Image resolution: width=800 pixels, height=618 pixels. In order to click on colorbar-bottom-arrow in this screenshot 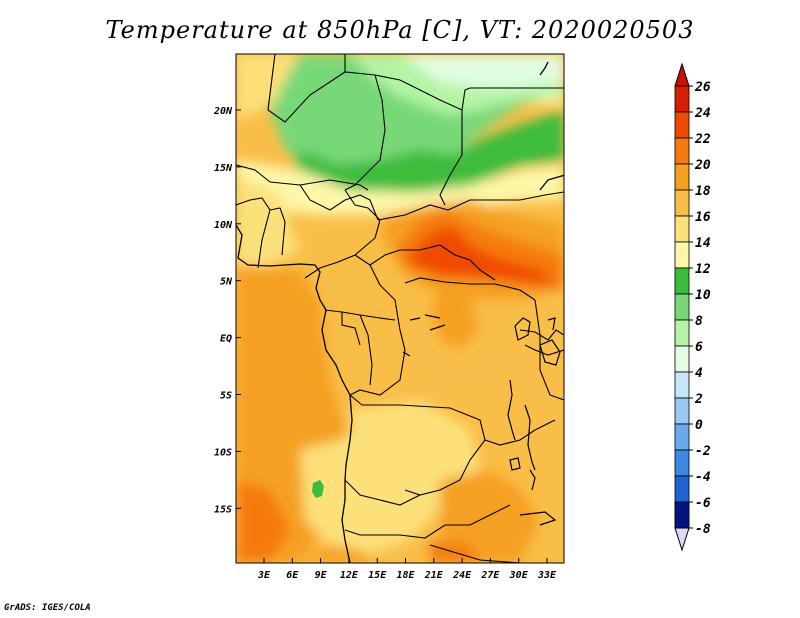, I will do `click(682, 539)`.